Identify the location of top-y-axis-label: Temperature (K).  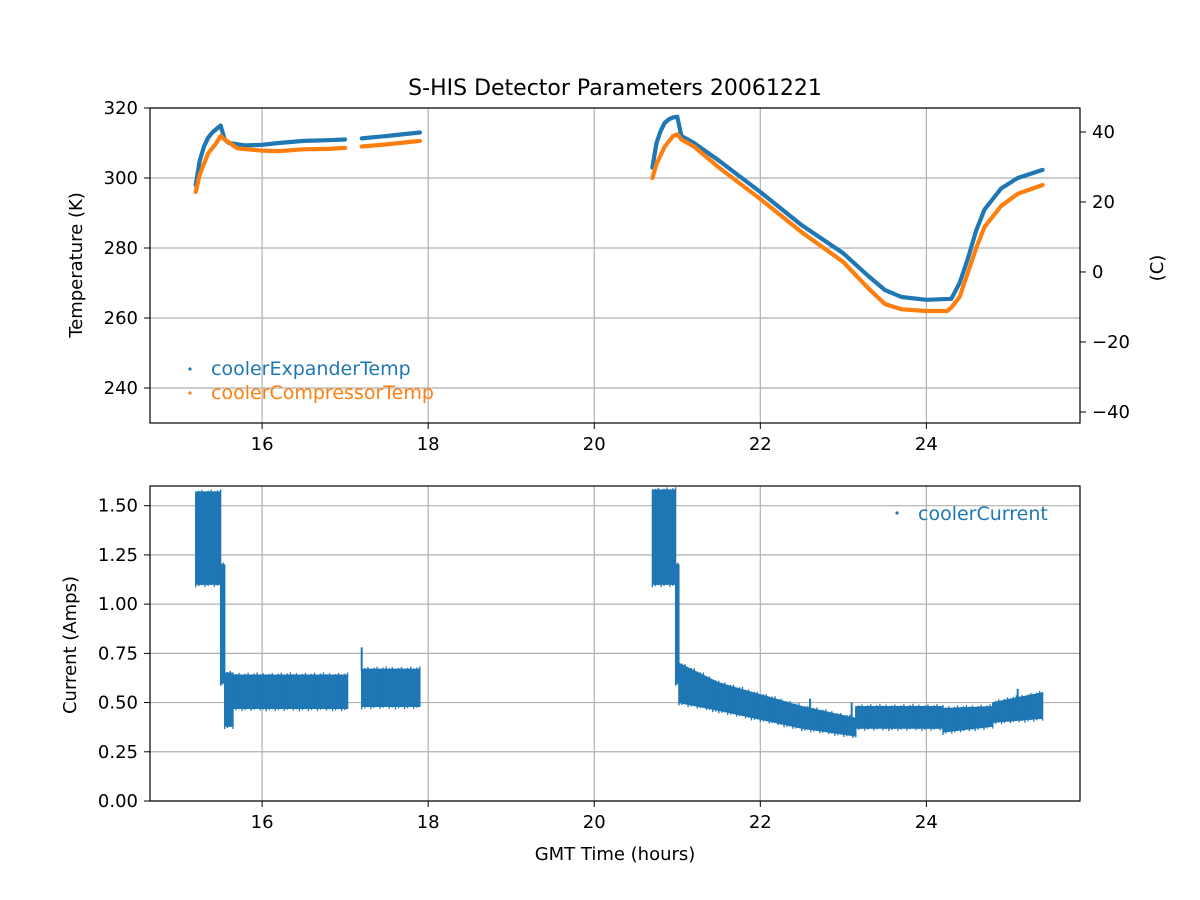
(76, 265).